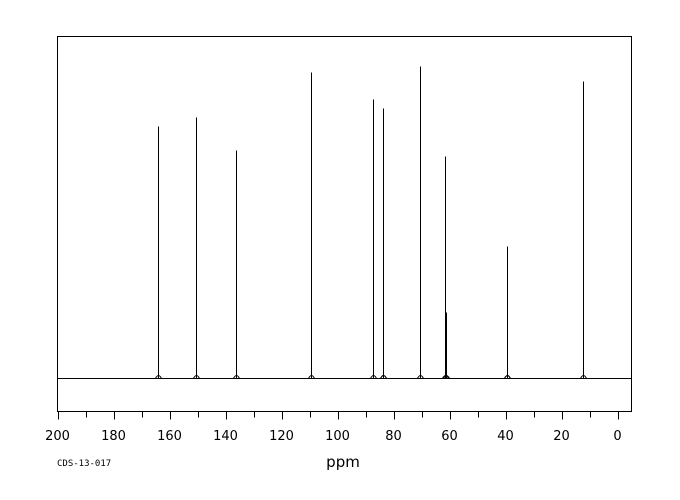 The width and height of the screenshot is (680, 500). Describe the element at coordinates (84, 464) in the screenshot. I see `spectrum-code-label: CDS-13-017` at that location.